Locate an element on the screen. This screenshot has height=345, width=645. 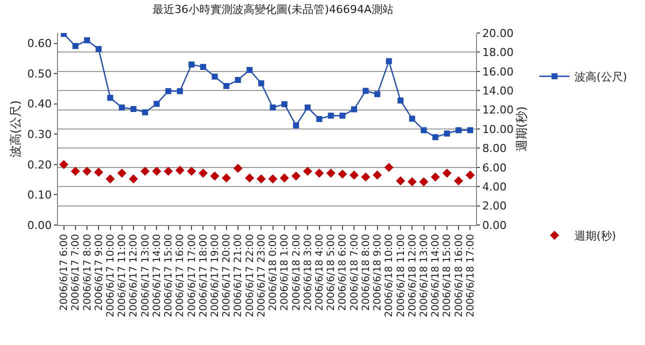
x-tick-label: 2006/6/18 16:00 is located at coordinates (459, 276).